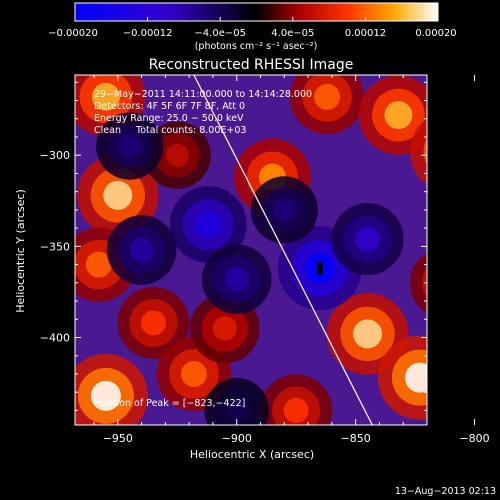 Image resolution: width=500 pixels, height=500 pixels. Describe the element at coordinates (55, 338) in the screenshot. I see `y-tick-label: −400` at that location.